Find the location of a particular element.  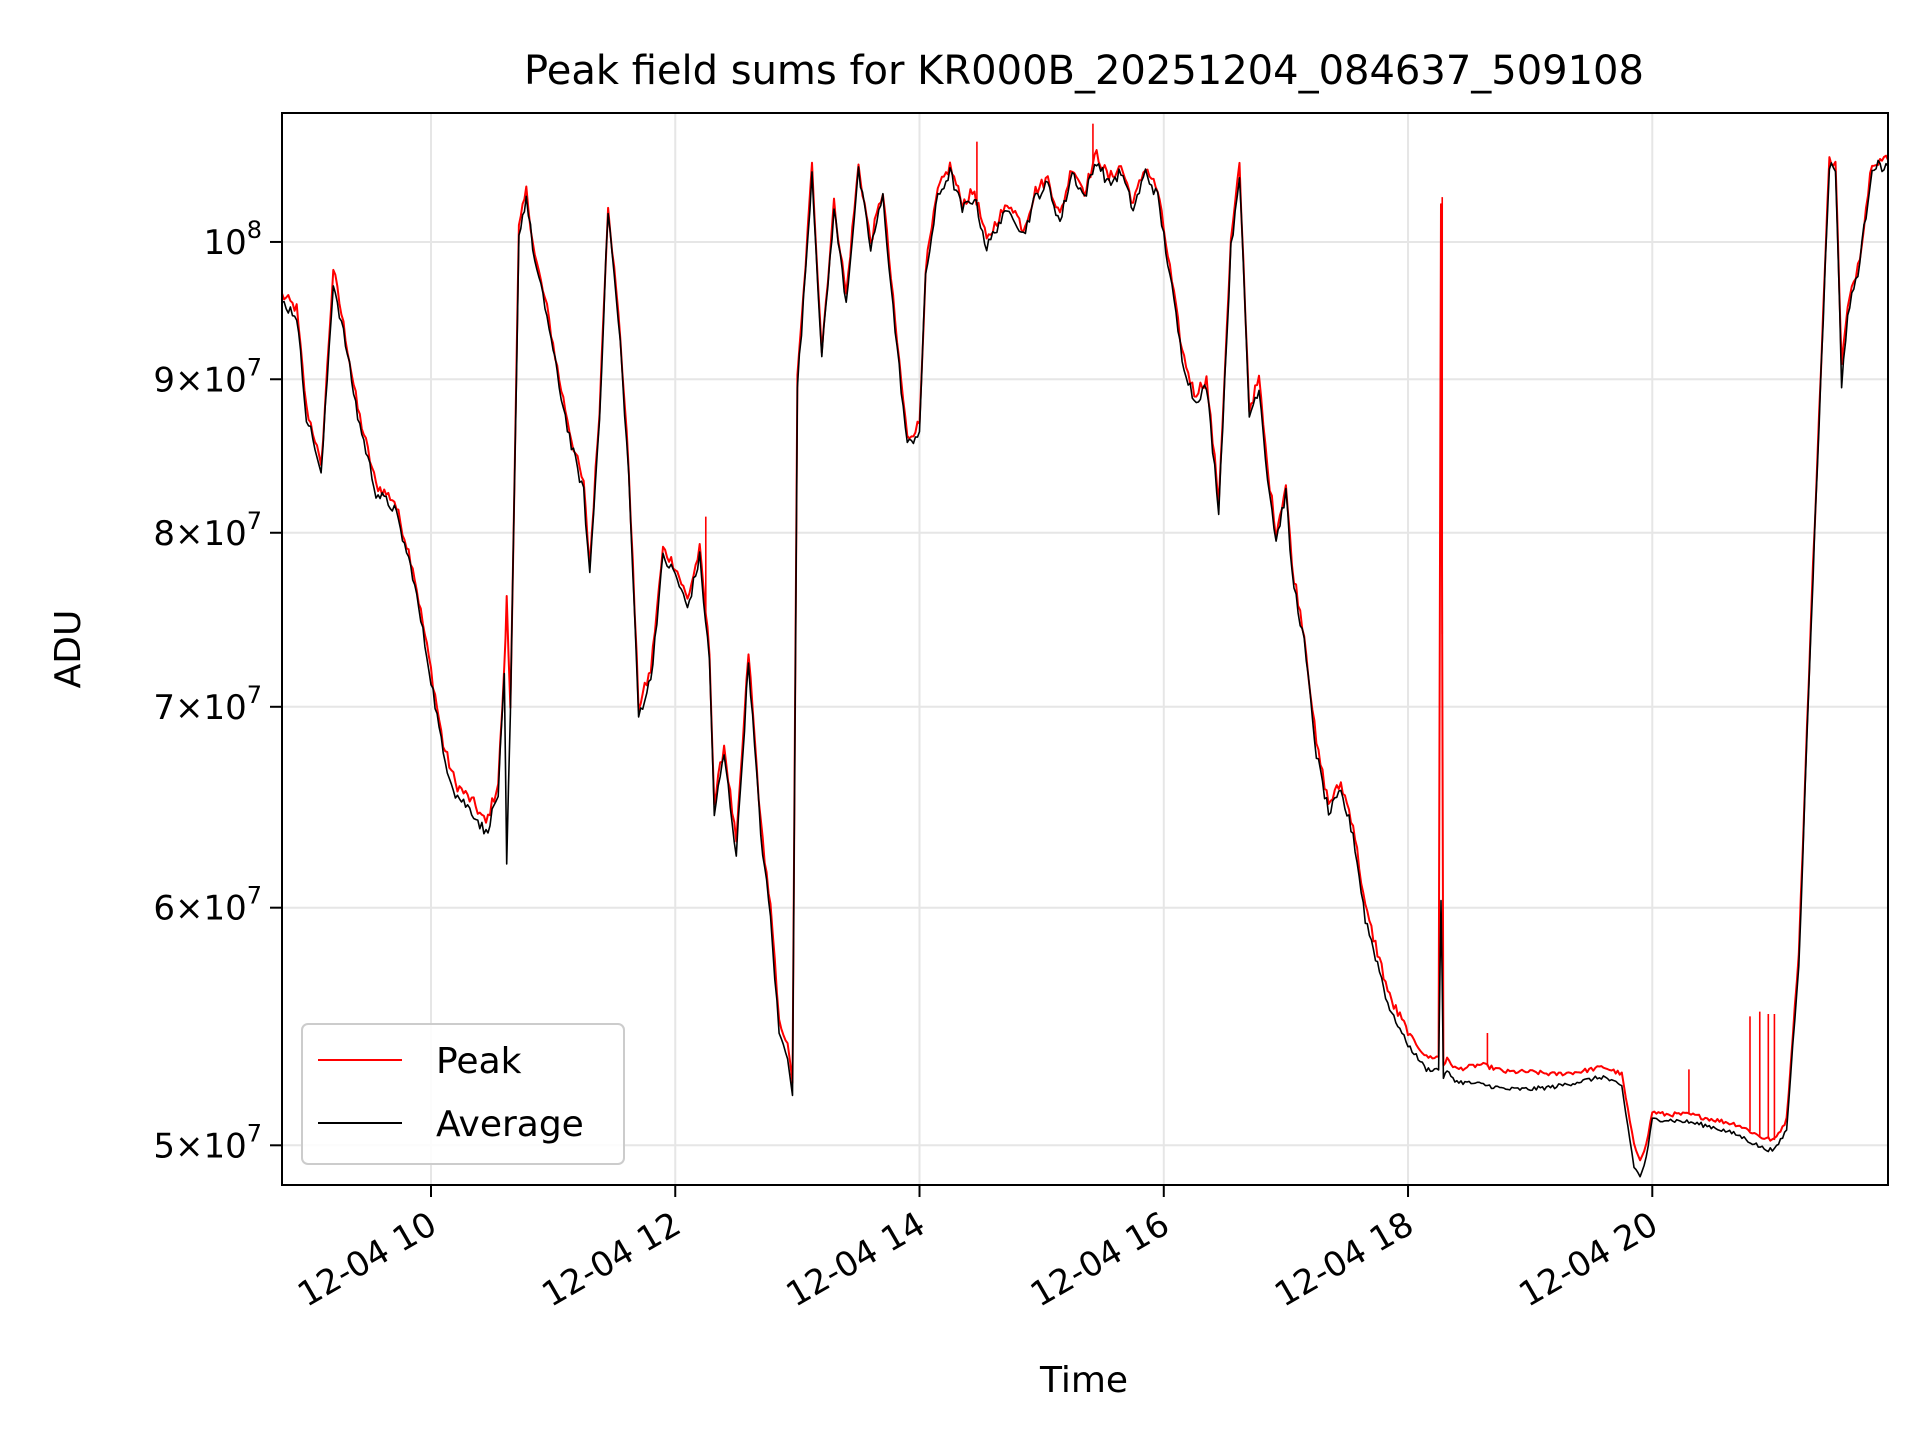

y-tick-label: 6×107 is located at coordinates (207, 905).